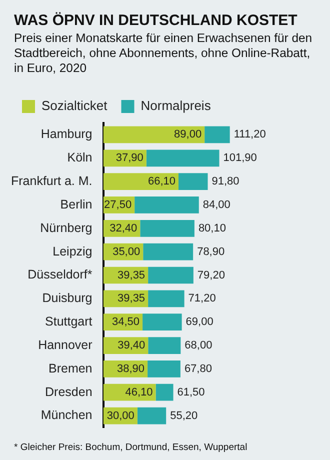  Describe the element at coordinates (65, 345) in the screenshot. I see `y-tick-label: Hannover` at that location.